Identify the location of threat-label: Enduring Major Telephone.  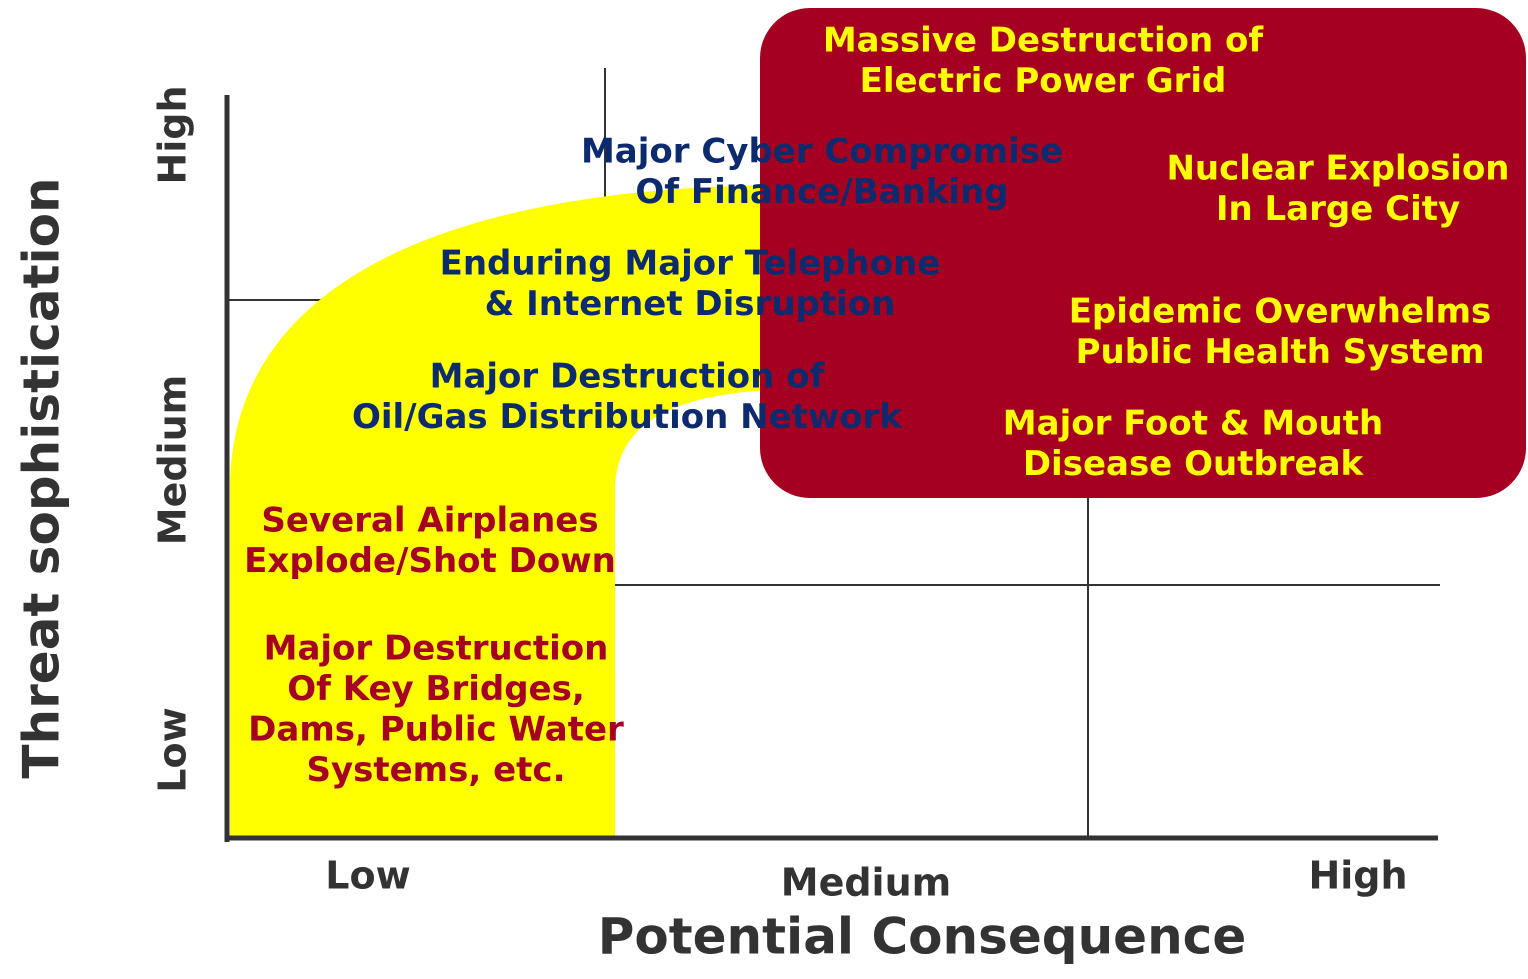
(690, 264).